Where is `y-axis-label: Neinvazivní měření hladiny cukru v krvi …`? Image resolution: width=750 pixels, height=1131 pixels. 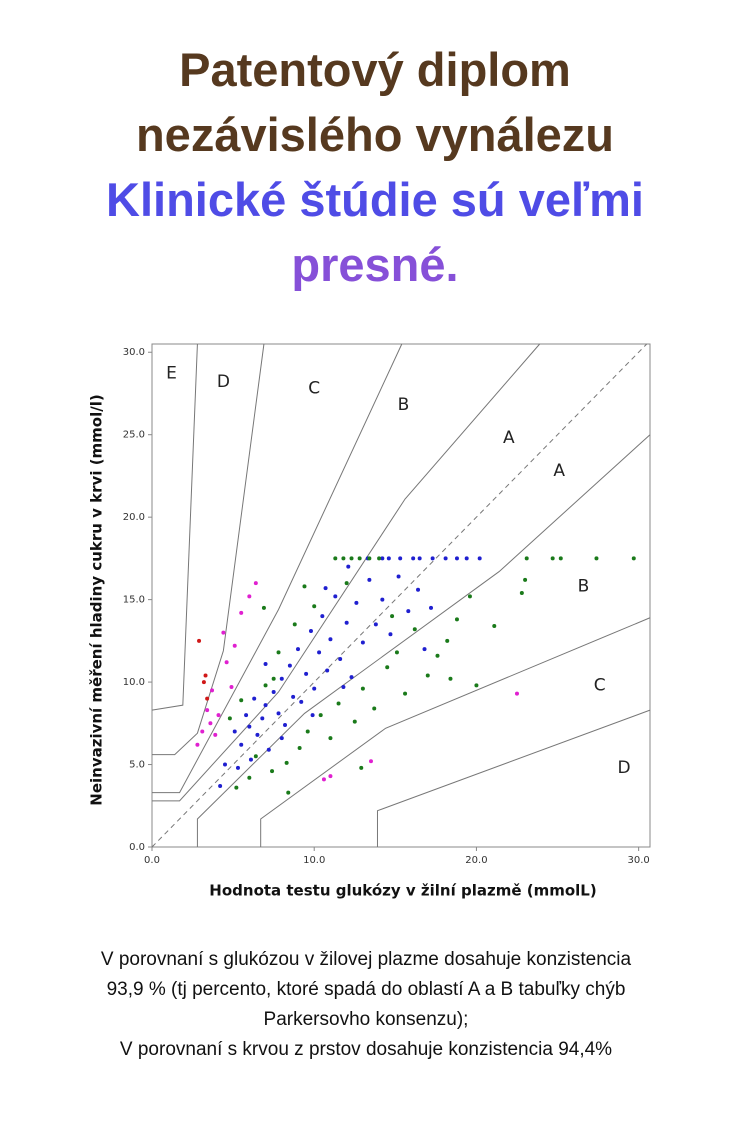 y-axis-label: Neinvazivní měření hladiny cukru v krvi … is located at coordinates (97, 599).